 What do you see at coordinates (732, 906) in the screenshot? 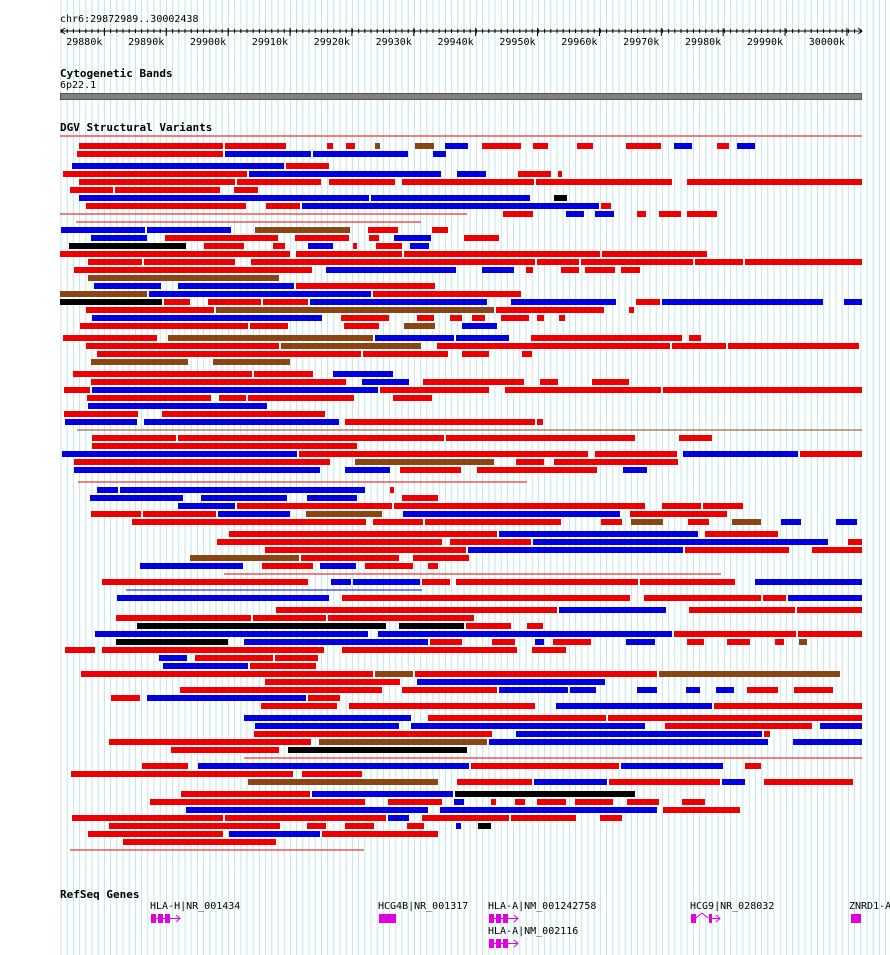
I see `gene-label-hcg9: HCG9|NR_028032` at bounding box center [732, 906].